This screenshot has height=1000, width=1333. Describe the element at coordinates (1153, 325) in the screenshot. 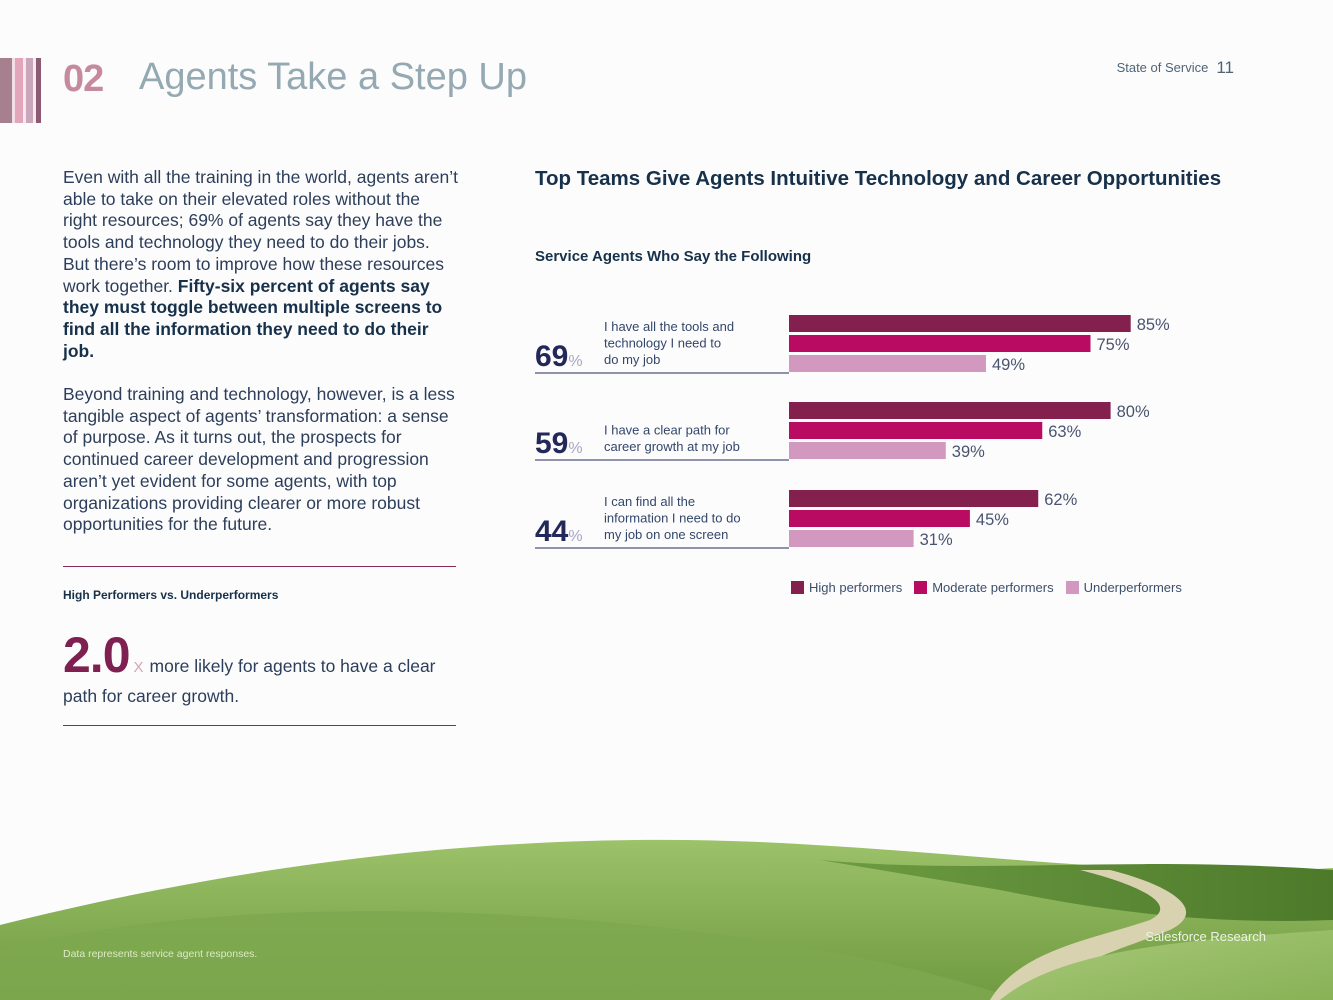

I see `bar-value-label: 85%` at that location.